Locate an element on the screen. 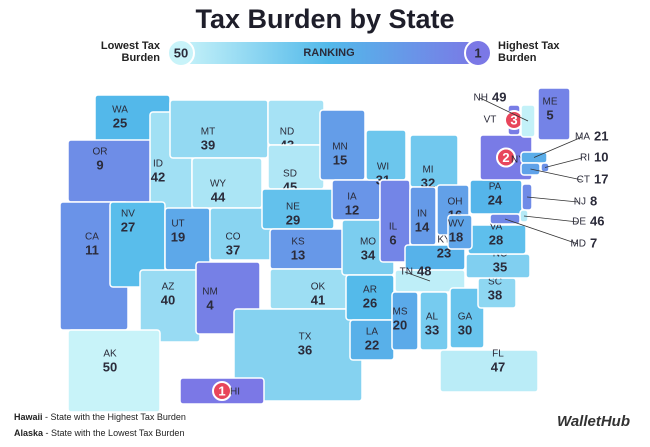 Image resolution: width=650 pixels, height=447 pixels. state-rank: 48 is located at coordinates (424, 270).